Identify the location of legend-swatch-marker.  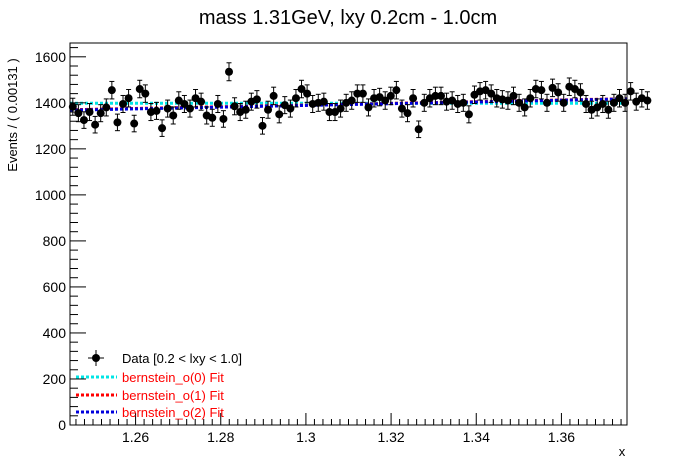
(96, 358).